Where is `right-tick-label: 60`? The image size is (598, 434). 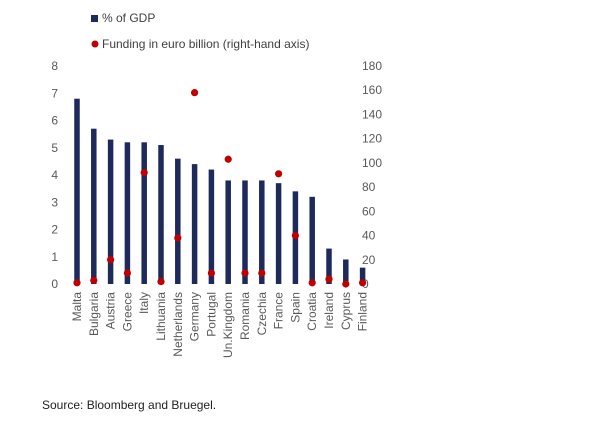
right-tick-label: 60 is located at coordinates (369, 211).